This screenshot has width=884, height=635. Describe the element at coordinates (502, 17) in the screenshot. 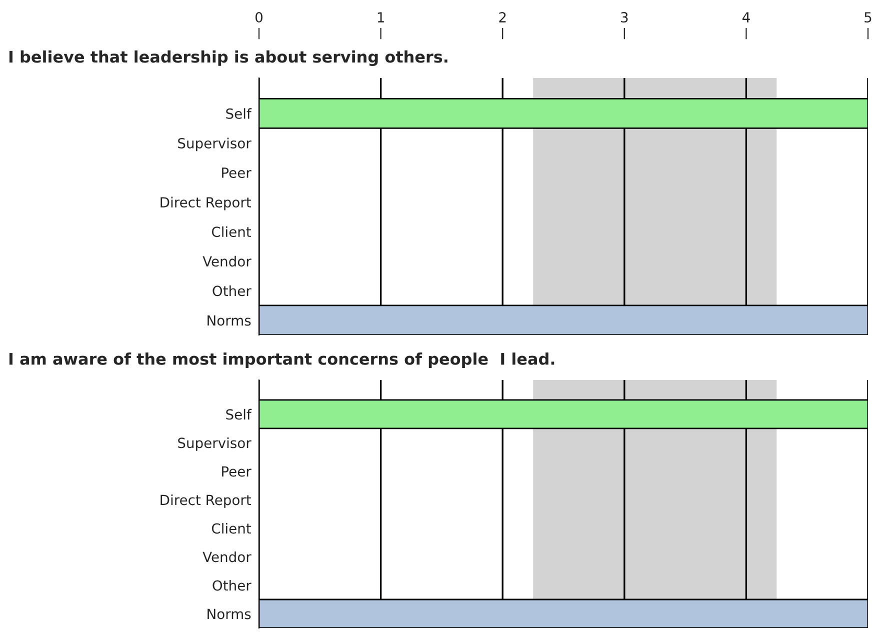

I see `x-tick-label: 2` at that location.